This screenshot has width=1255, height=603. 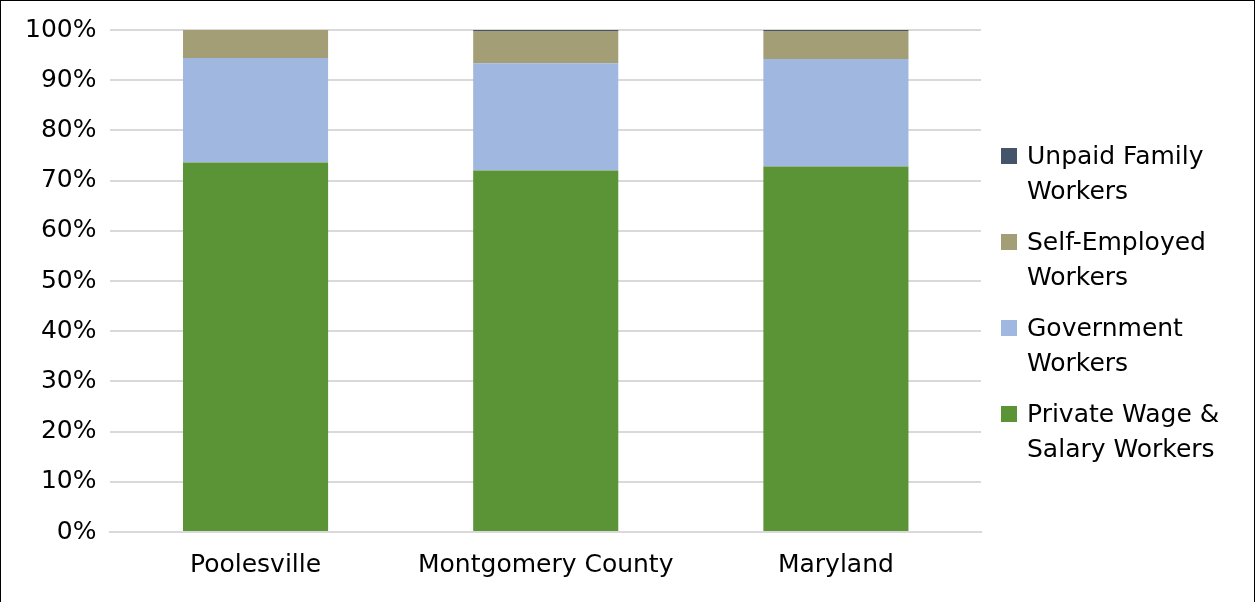 What do you see at coordinates (68, 430) in the screenshot?
I see `y-tick-label: 20%` at bounding box center [68, 430].